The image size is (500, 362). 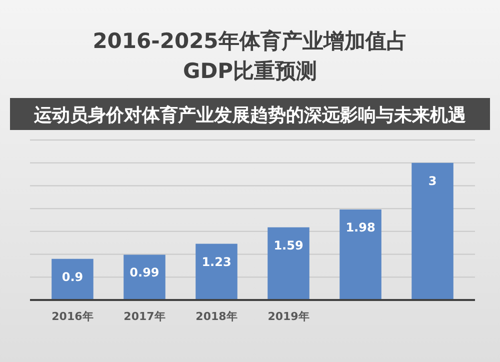 I want to click on chart-subtitle: 运动员身价对体育产业发展趋势的深远影响与未来机遇, so click(x=249, y=115).